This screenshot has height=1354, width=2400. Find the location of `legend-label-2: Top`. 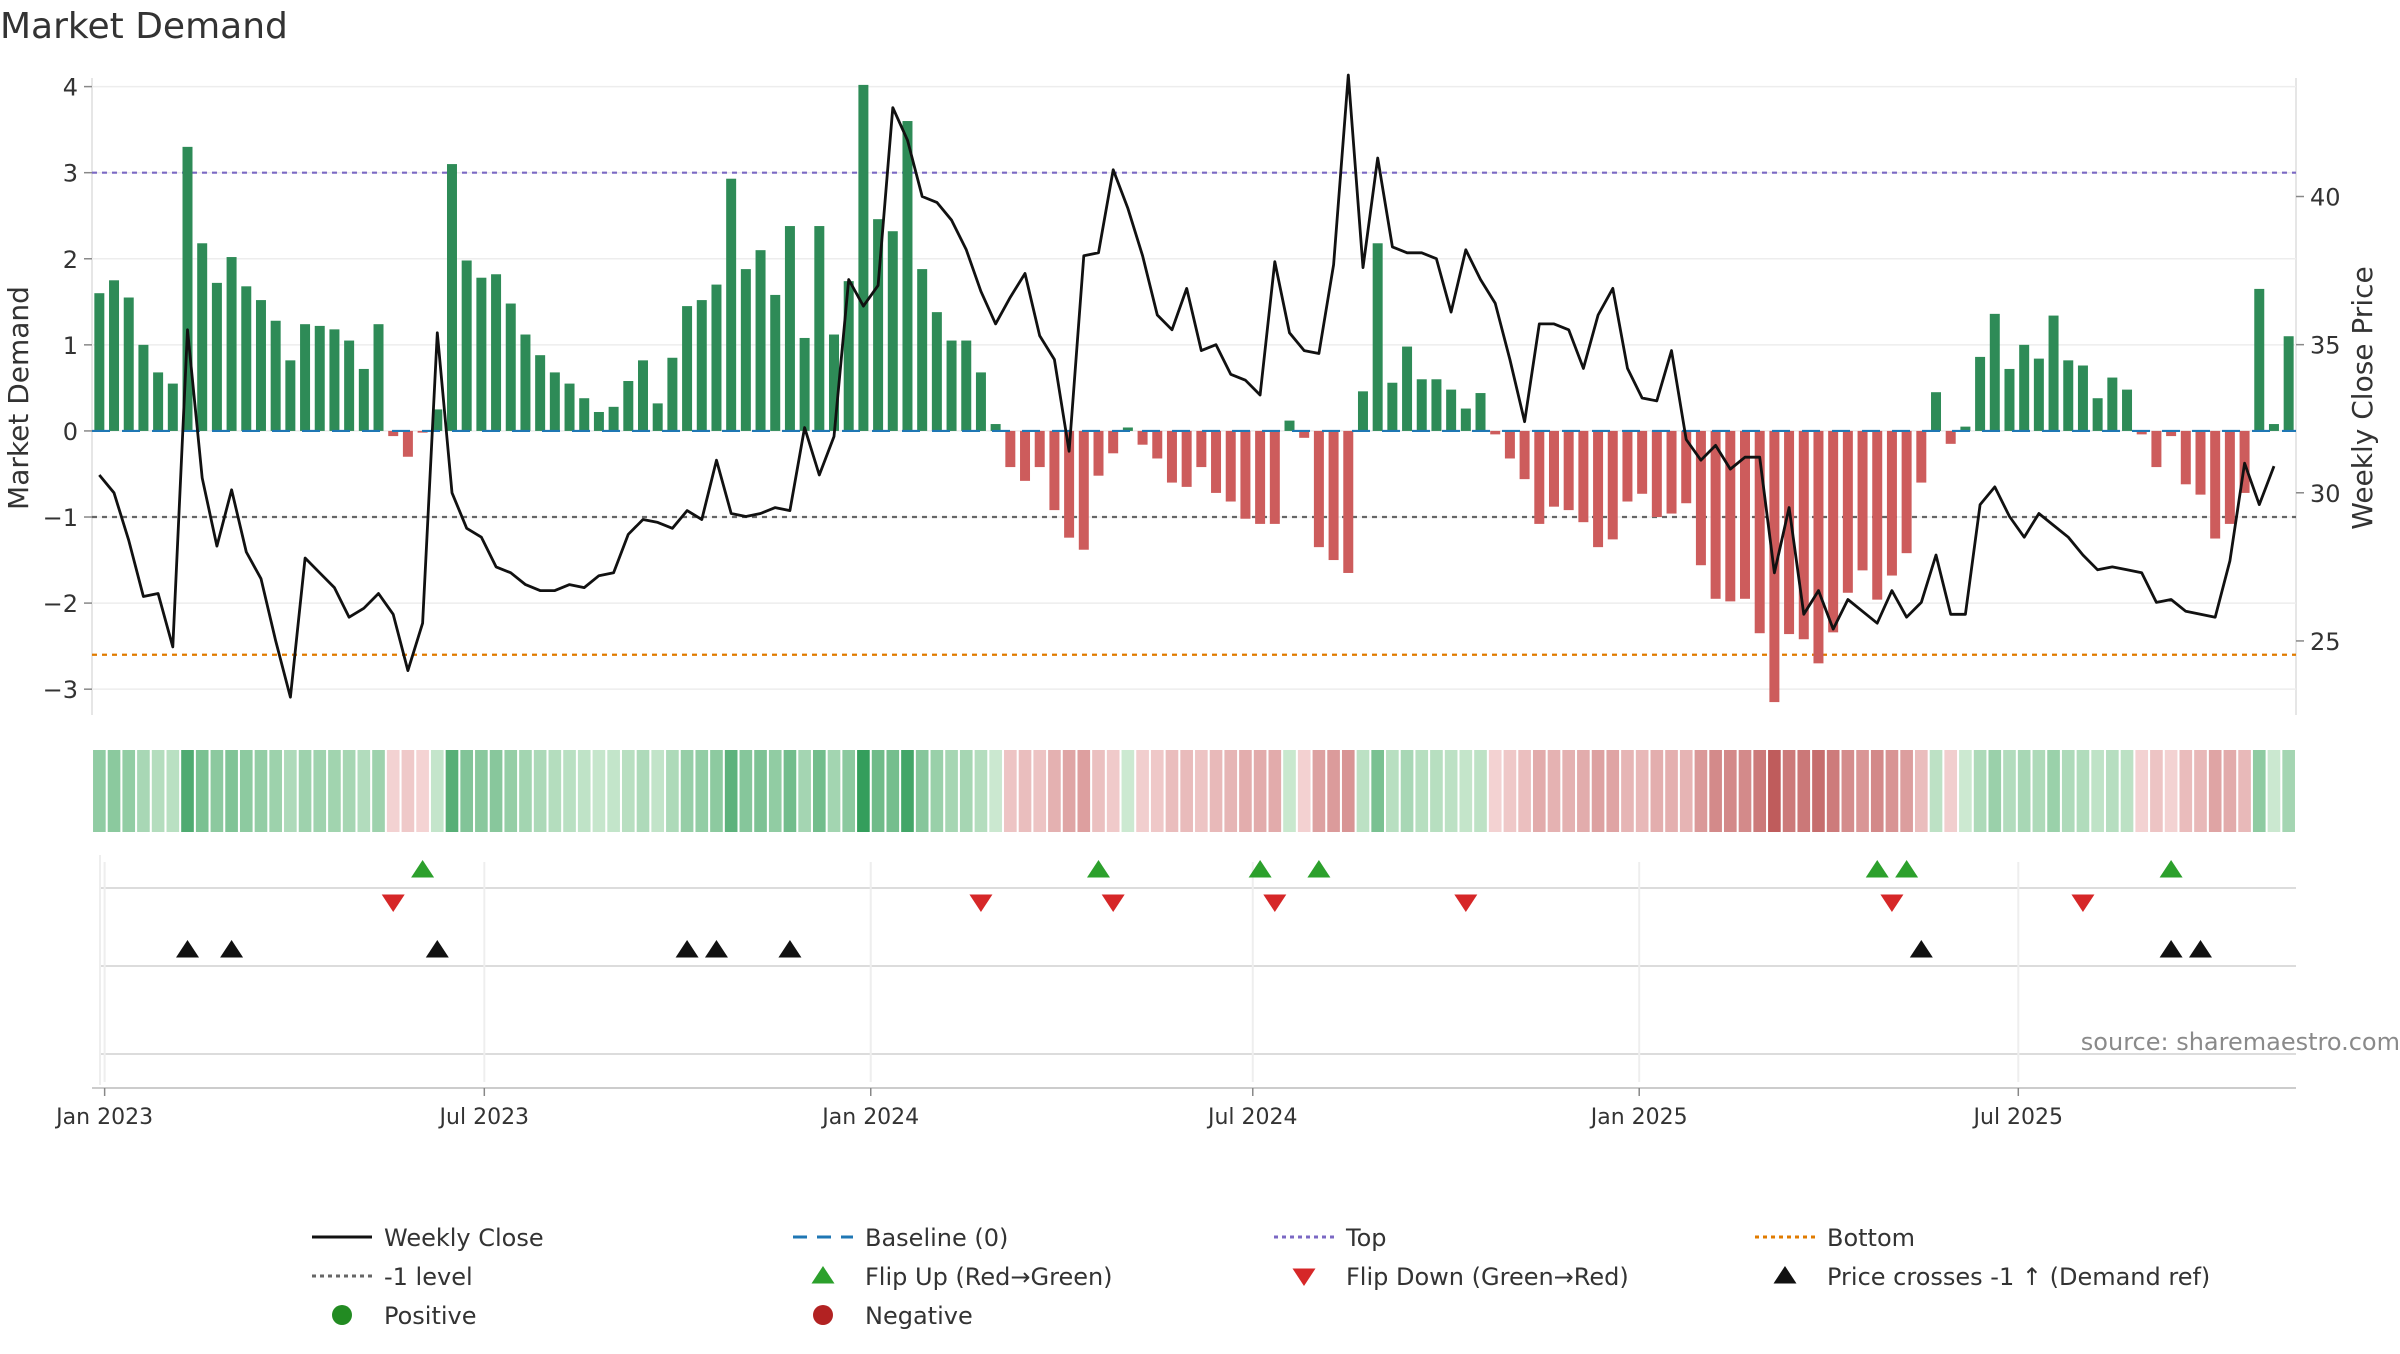

legend-label-2: Top is located at coordinates (1366, 1238).